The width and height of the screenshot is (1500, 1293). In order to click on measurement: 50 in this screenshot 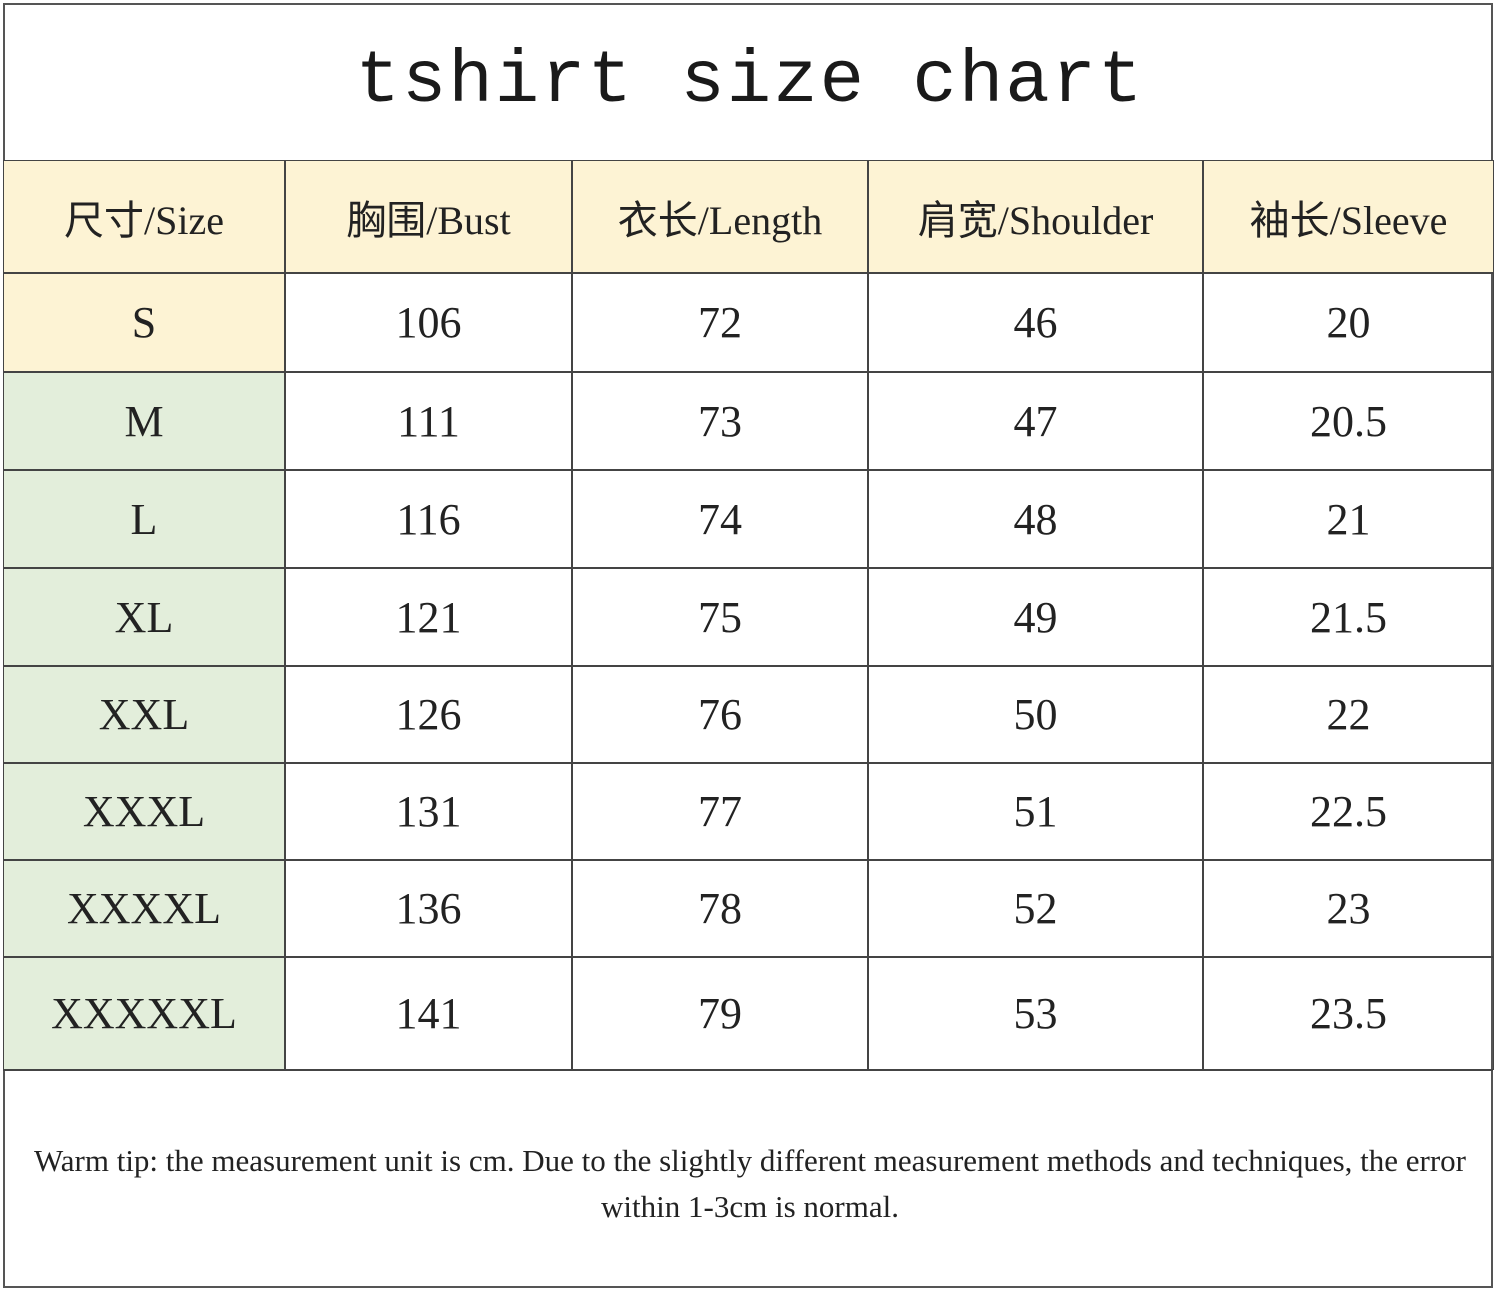, I will do `click(1035, 714)`.